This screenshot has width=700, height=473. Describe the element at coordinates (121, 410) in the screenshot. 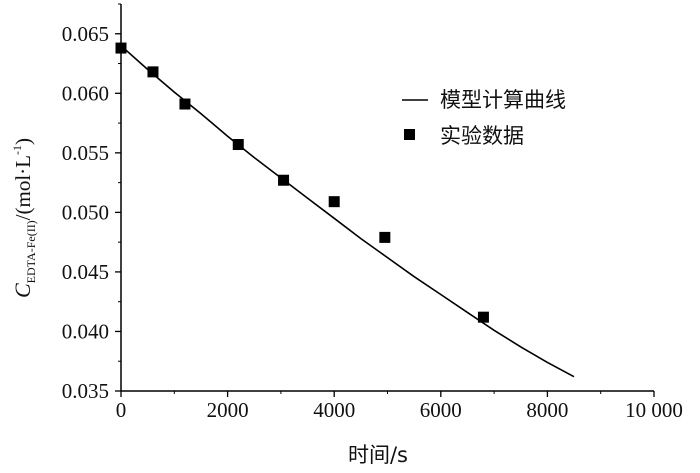

I see `x-tick-label: 0` at that location.